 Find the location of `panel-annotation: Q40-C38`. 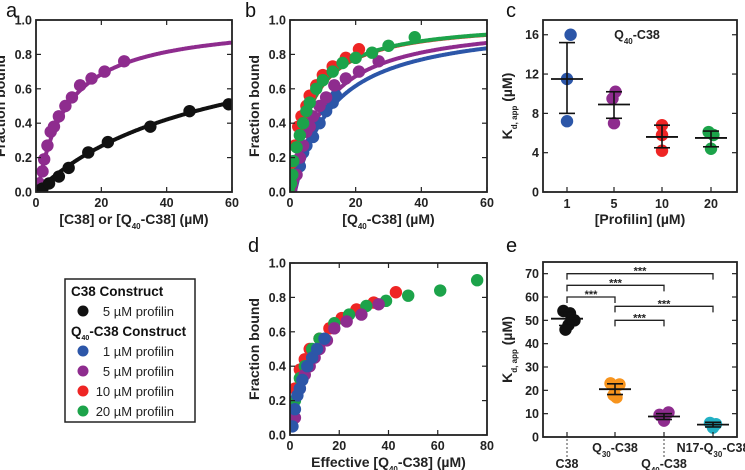

panel-annotation: Q40-C38 is located at coordinates (637, 37).